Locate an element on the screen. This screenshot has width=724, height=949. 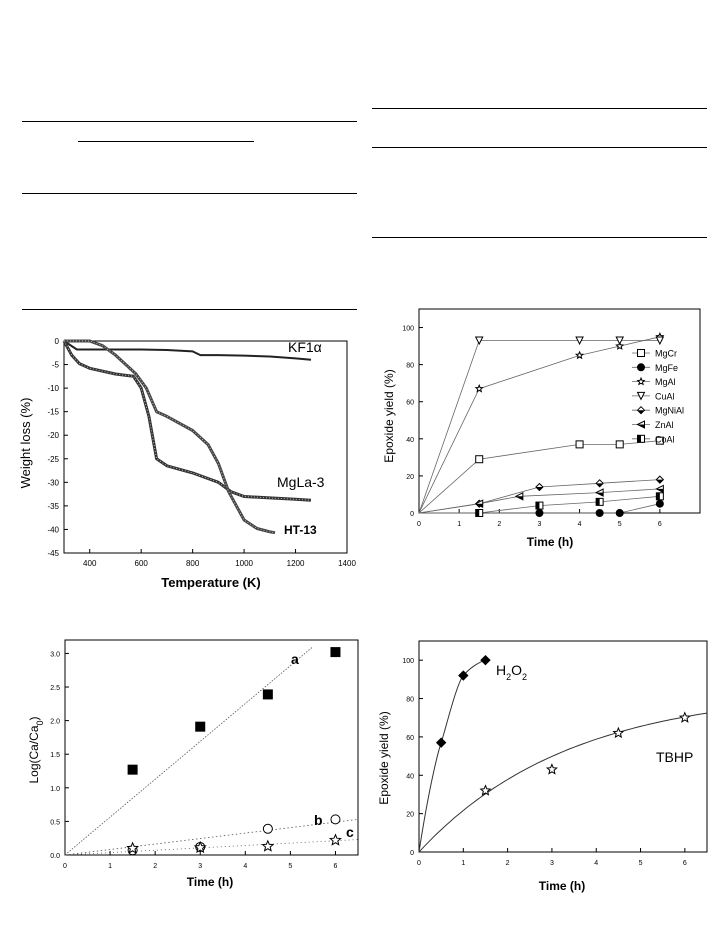
legend-label-mgfe: MgFe is located at coordinates (666, 368).